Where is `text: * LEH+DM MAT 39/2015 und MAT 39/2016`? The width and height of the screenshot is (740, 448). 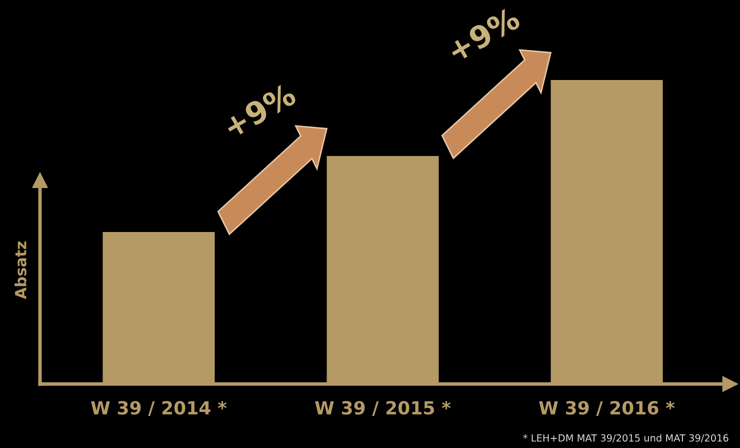
text: * LEH+DM MAT 39/2015 und MAT 39/2016 is located at coordinates (625, 438).